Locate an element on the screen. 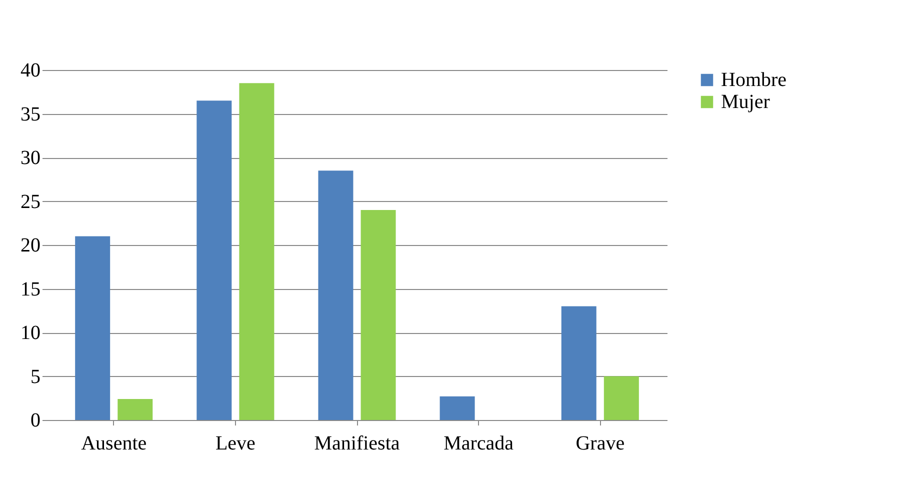  legend-label: Hombre is located at coordinates (754, 80).